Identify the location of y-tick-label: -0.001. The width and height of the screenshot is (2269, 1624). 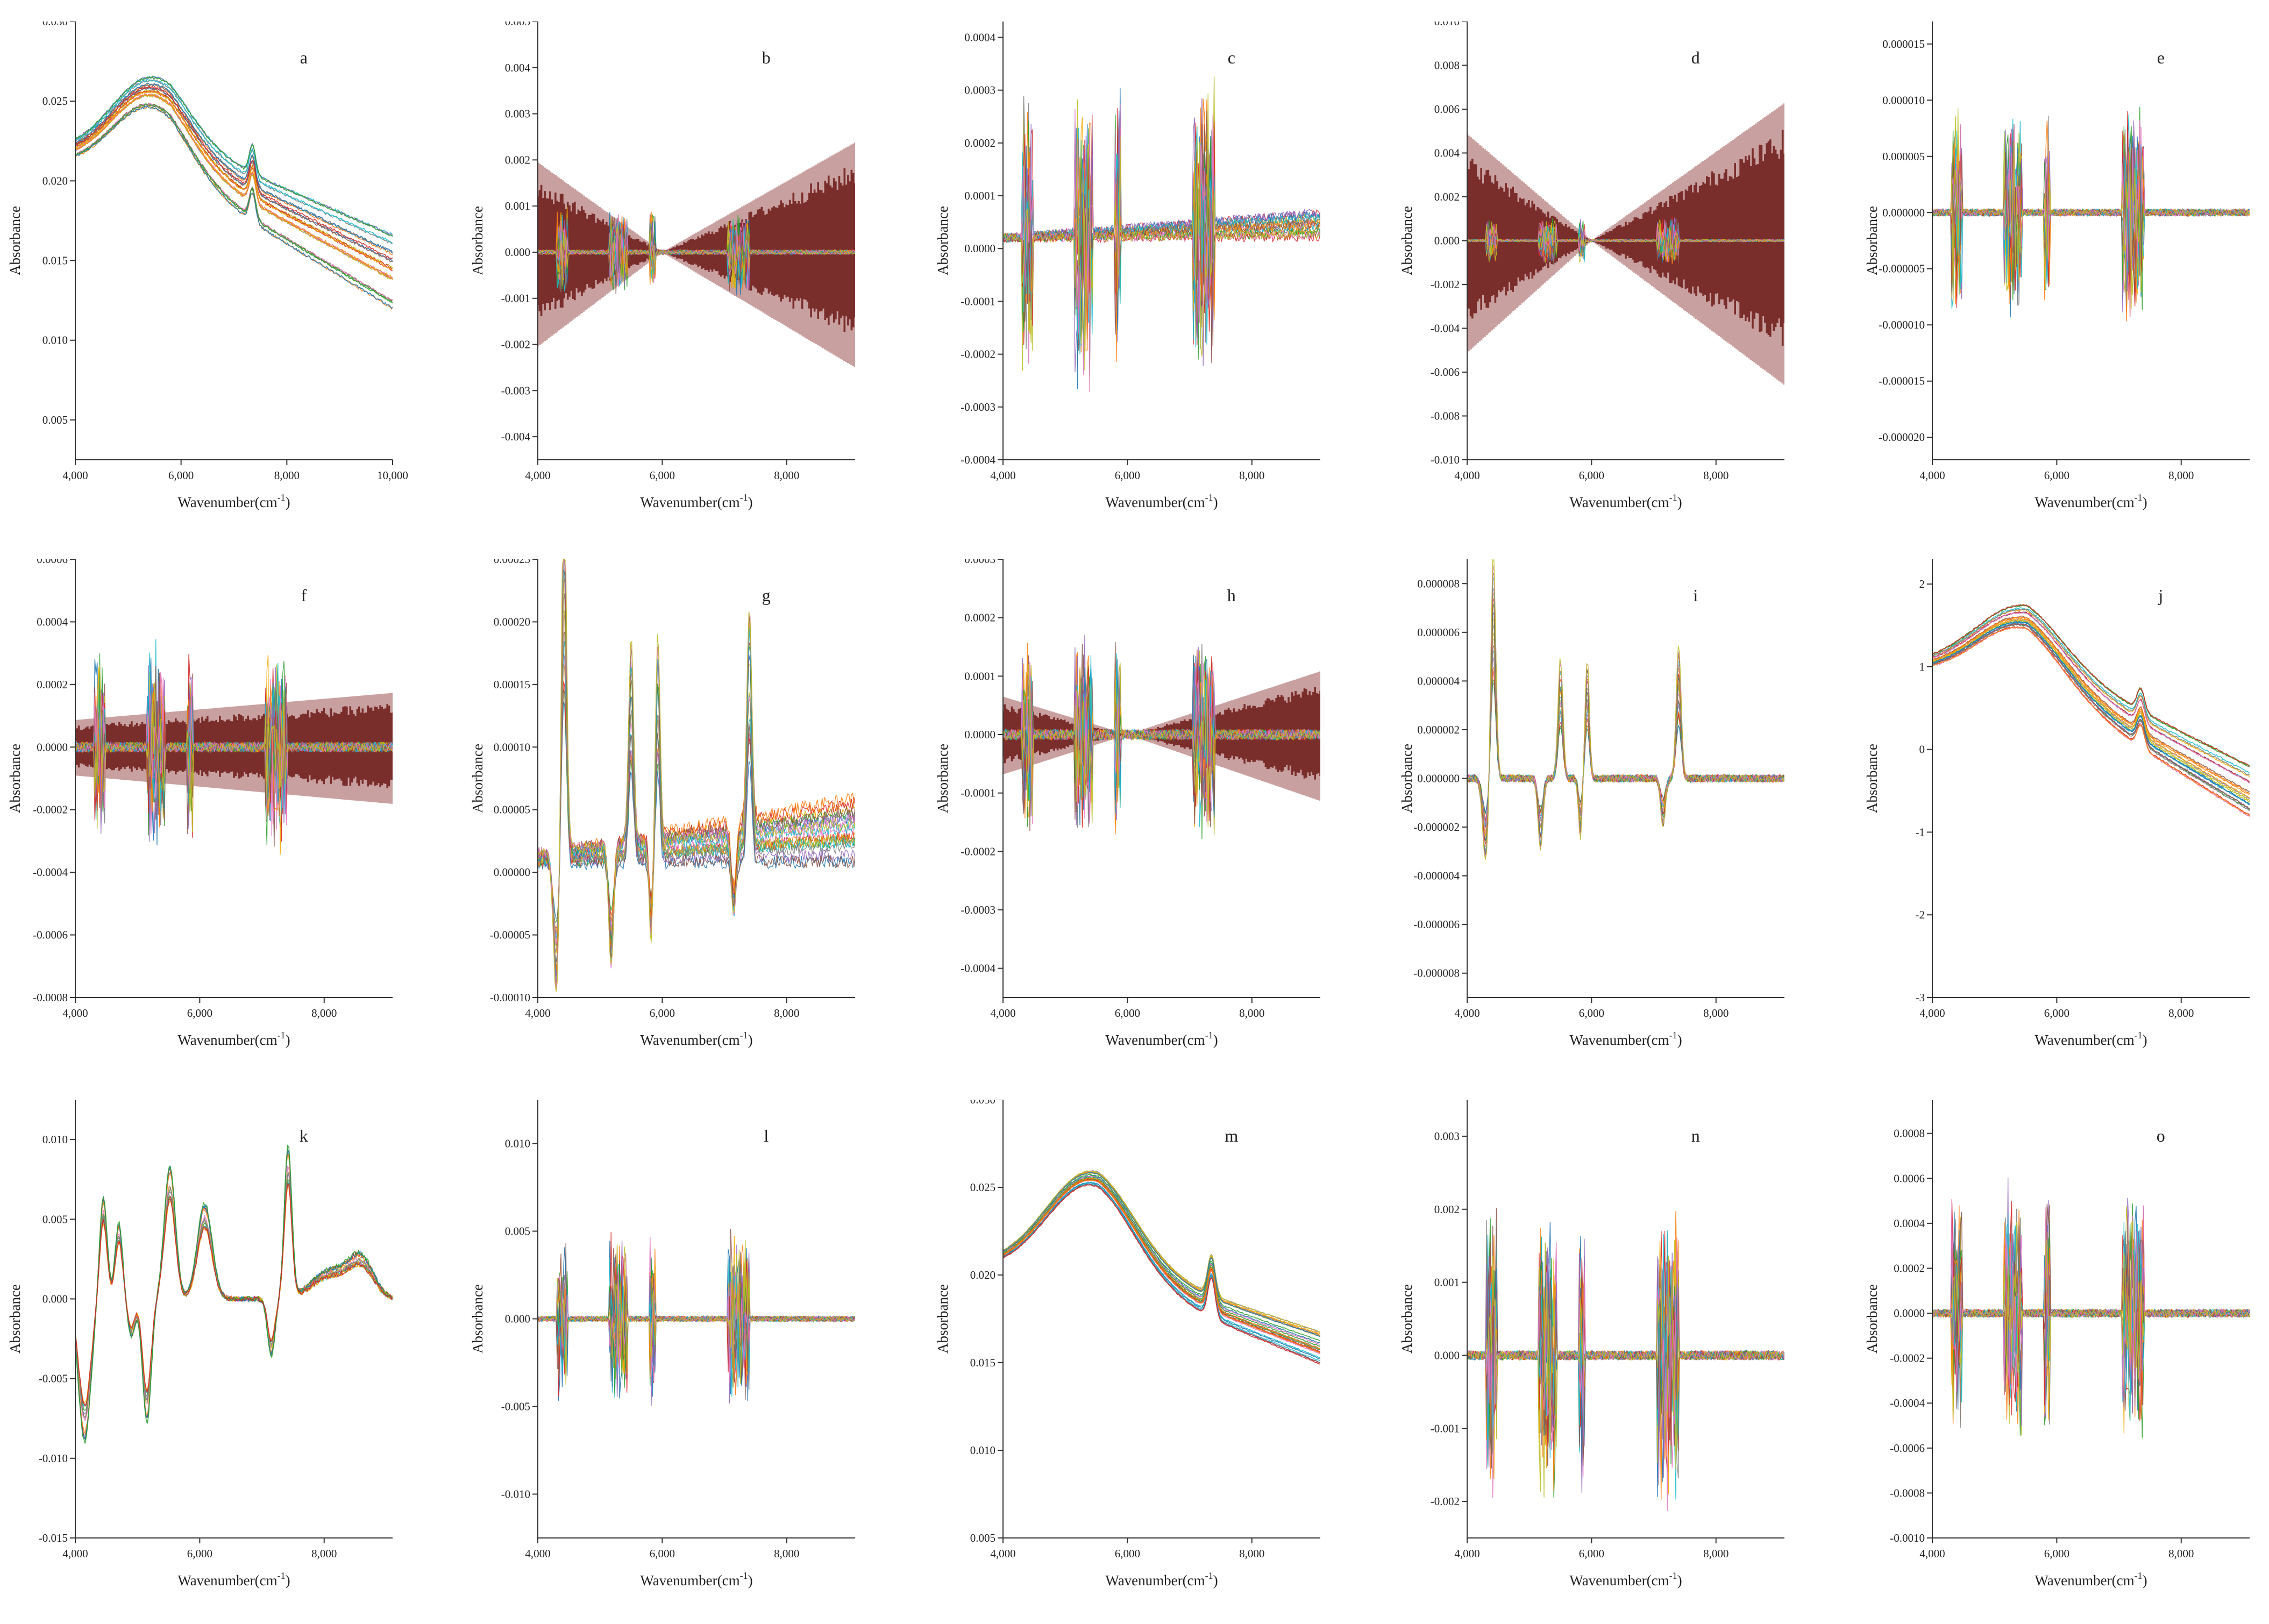
(515, 298).